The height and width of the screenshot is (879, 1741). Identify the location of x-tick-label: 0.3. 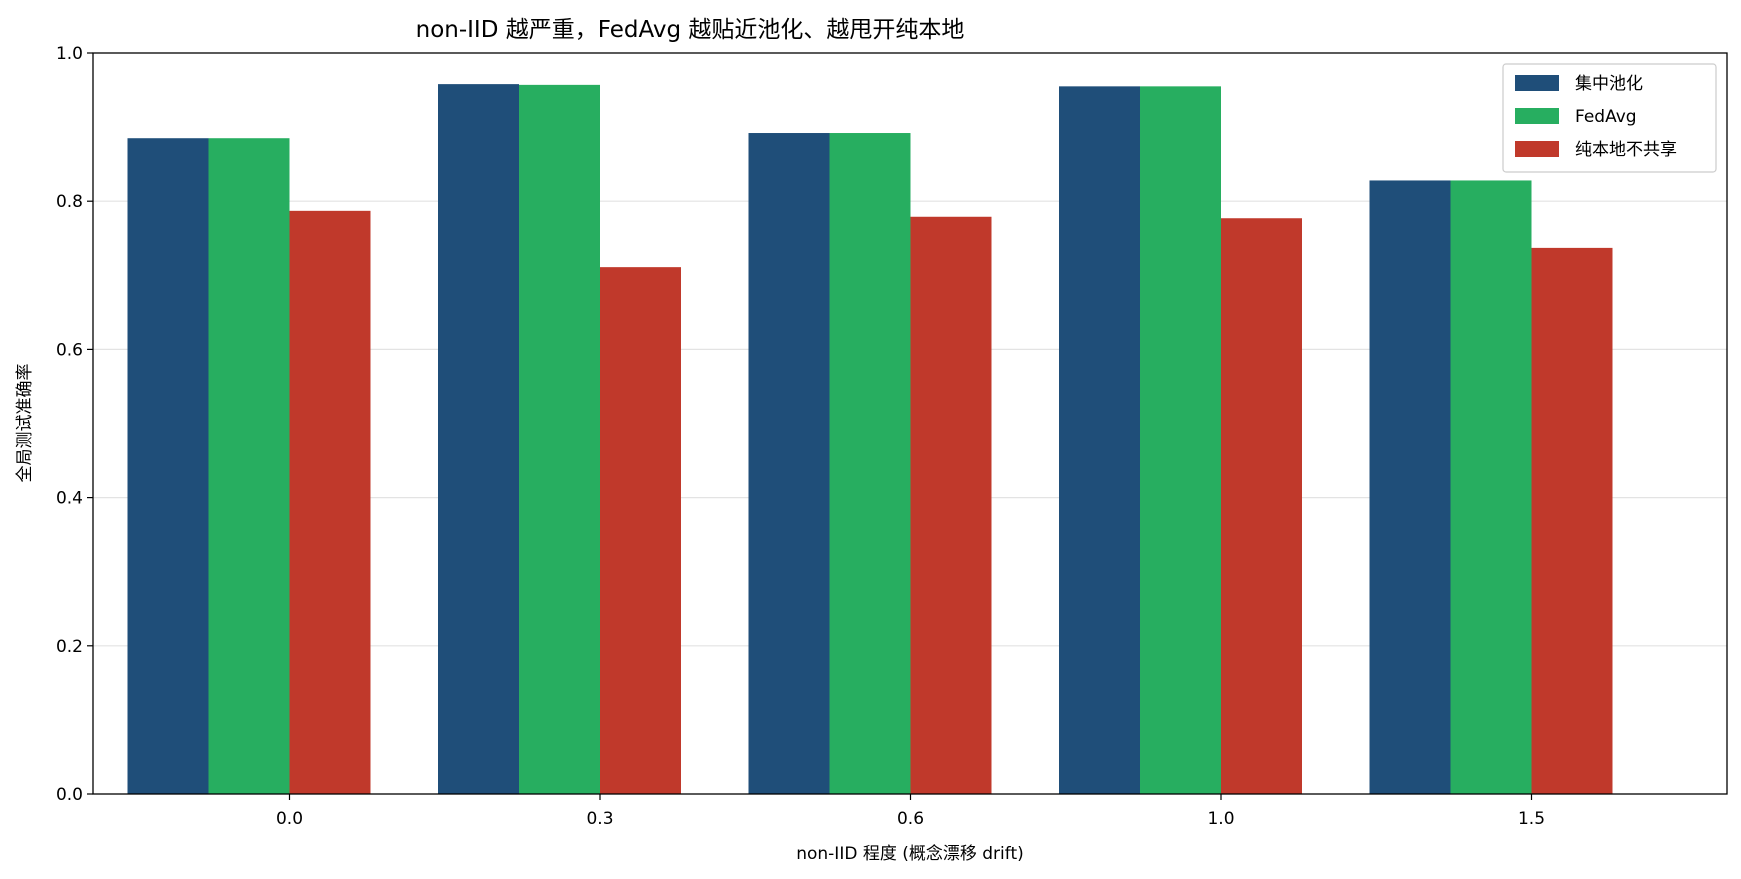
(599, 819).